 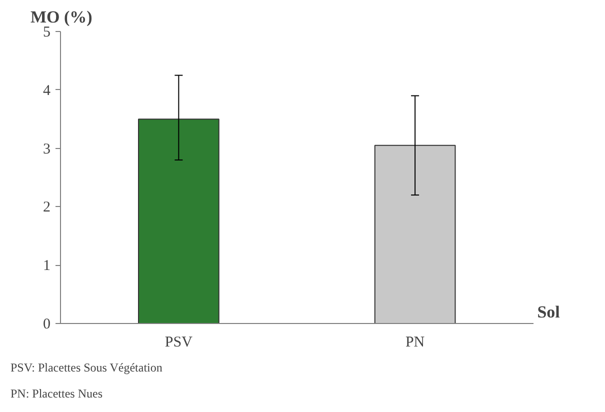 I want to click on y-tick-label: 4, so click(x=47, y=90).